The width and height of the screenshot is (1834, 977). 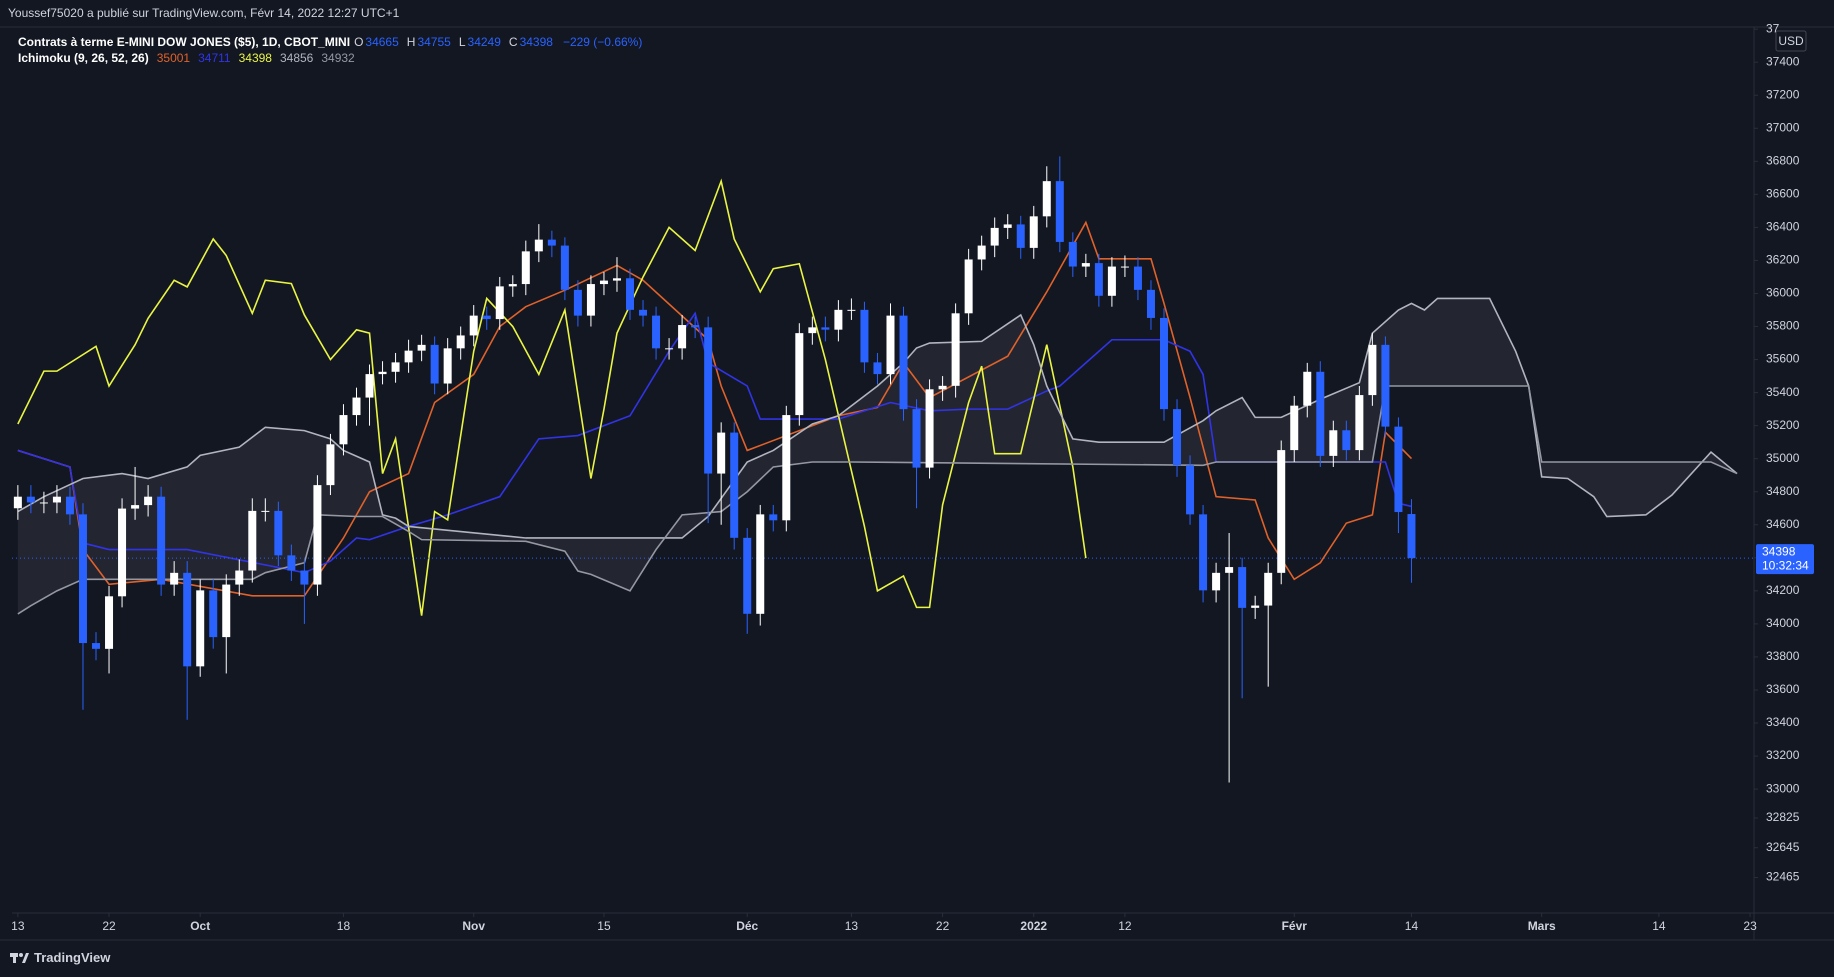 I want to click on y-tick-label: 35200, so click(x=1783, y=425).